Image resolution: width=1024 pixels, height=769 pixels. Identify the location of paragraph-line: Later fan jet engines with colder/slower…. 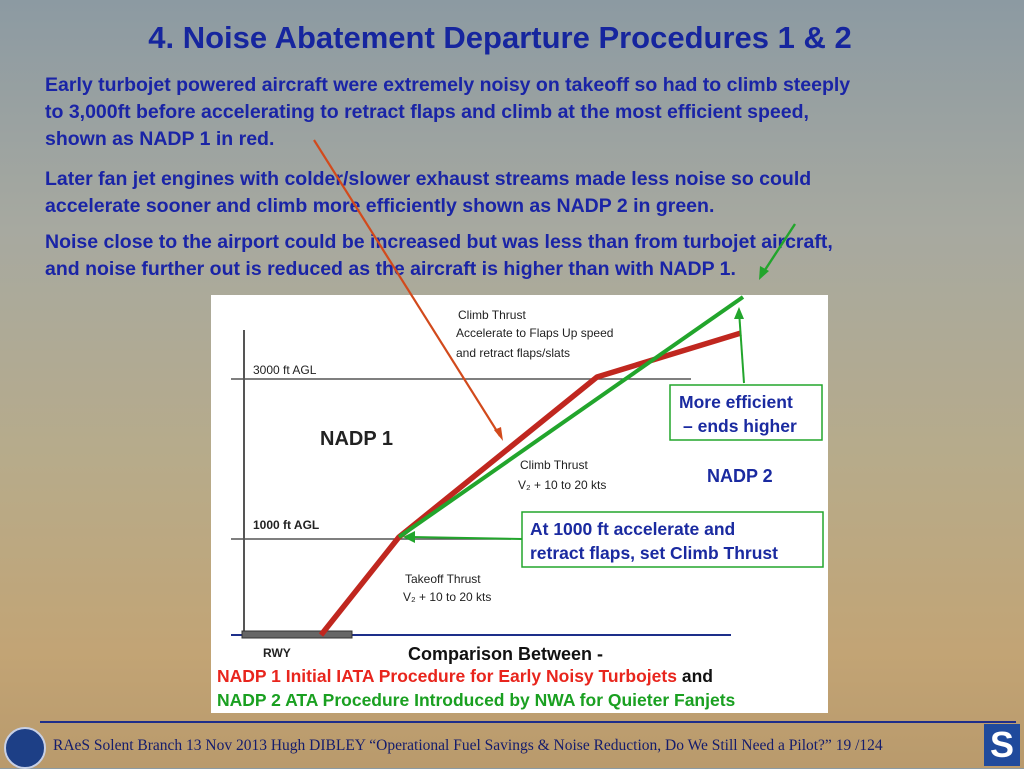
(428, 179).